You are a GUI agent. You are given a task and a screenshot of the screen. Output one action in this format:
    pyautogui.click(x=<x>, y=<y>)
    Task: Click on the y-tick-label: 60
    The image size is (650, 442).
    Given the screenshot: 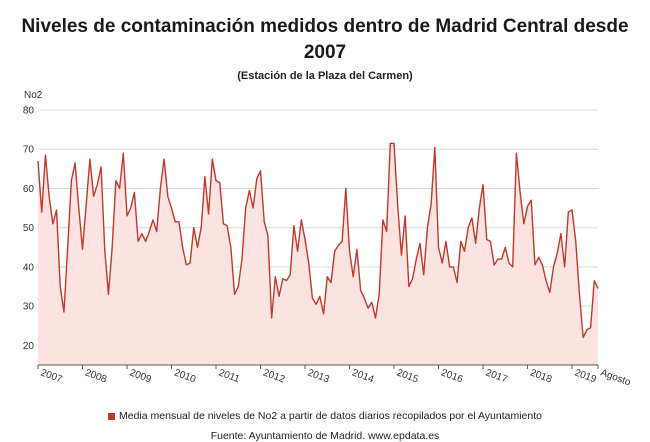 What is the action you would take?
    pyautogui.click(x=29, y=189)
    